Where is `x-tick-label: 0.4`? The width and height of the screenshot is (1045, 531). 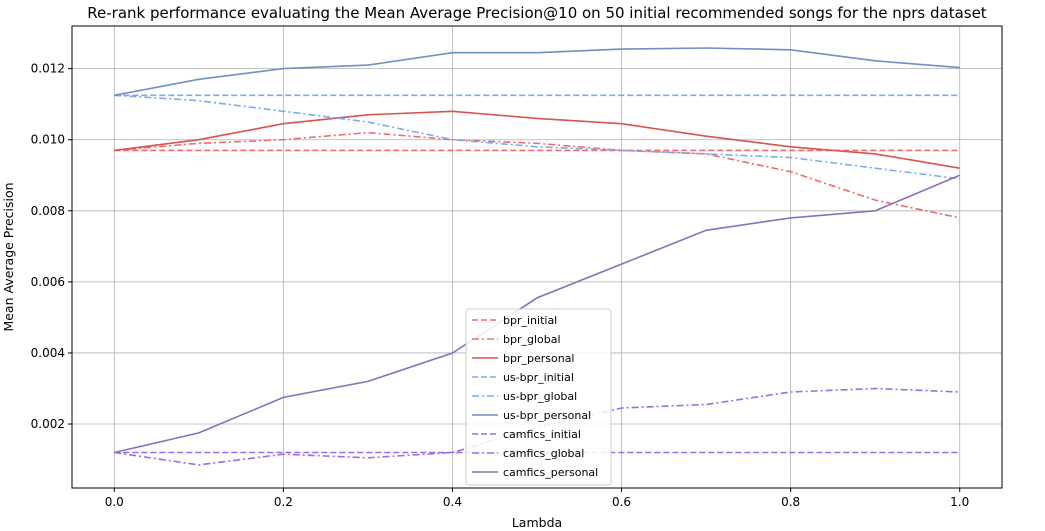
x-tick-label: 0.4 is located at coordinates (452, 502).